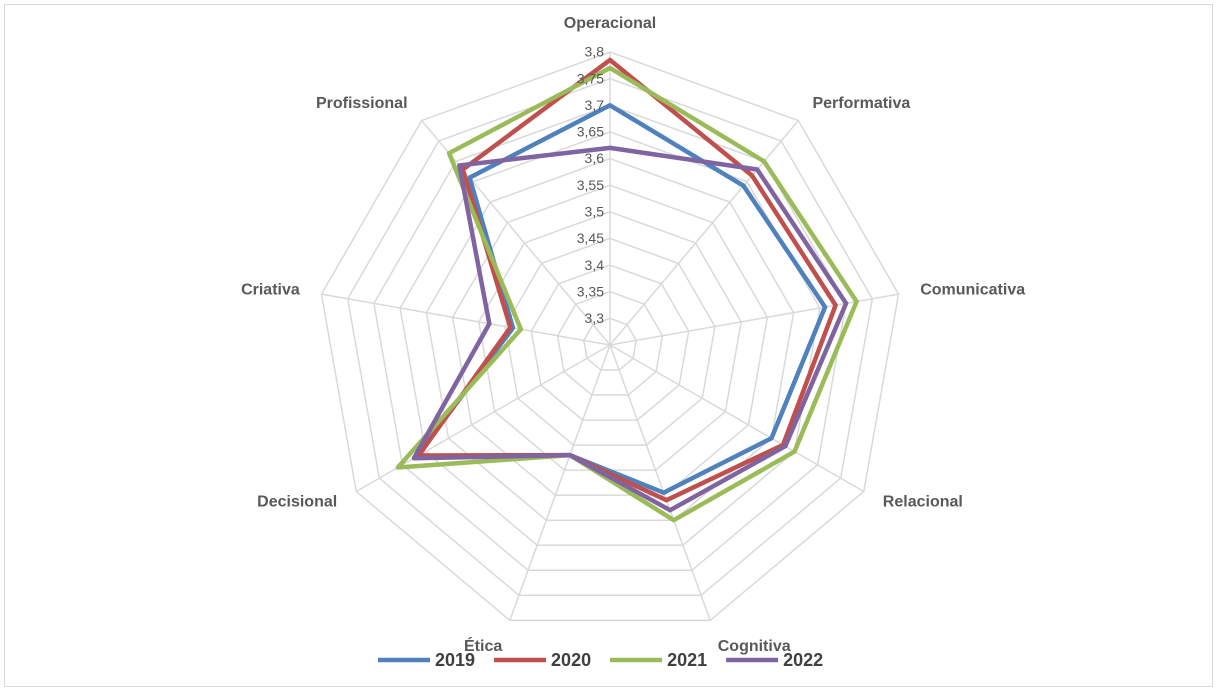  I want to click on legend-label: 2021, so click(687, 660).